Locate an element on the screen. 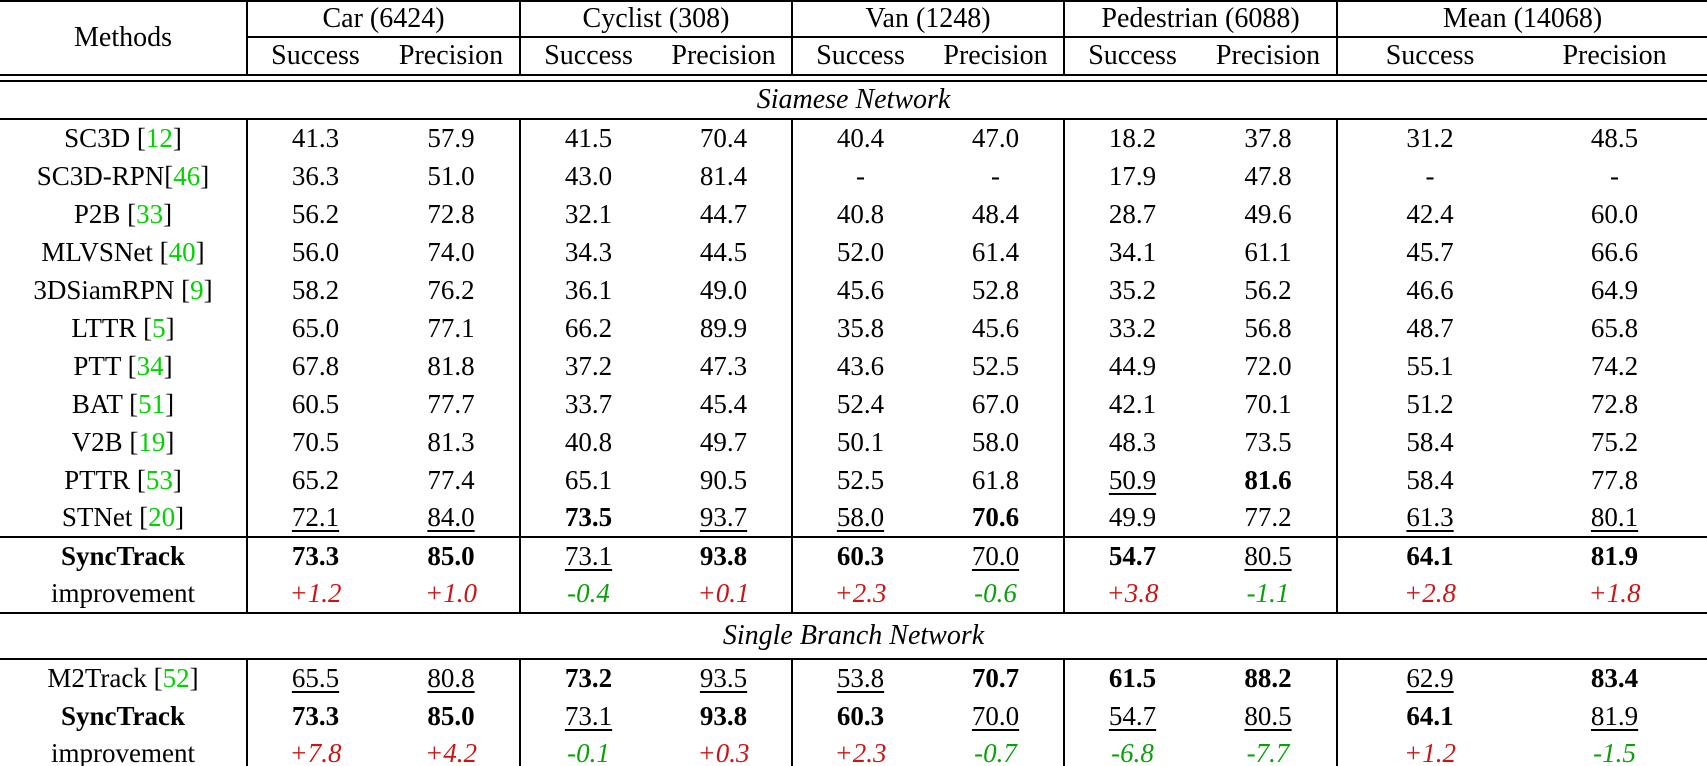 The image size is (1707, 766). precision-cell: 90.5 is located at coordinates (723, 479).